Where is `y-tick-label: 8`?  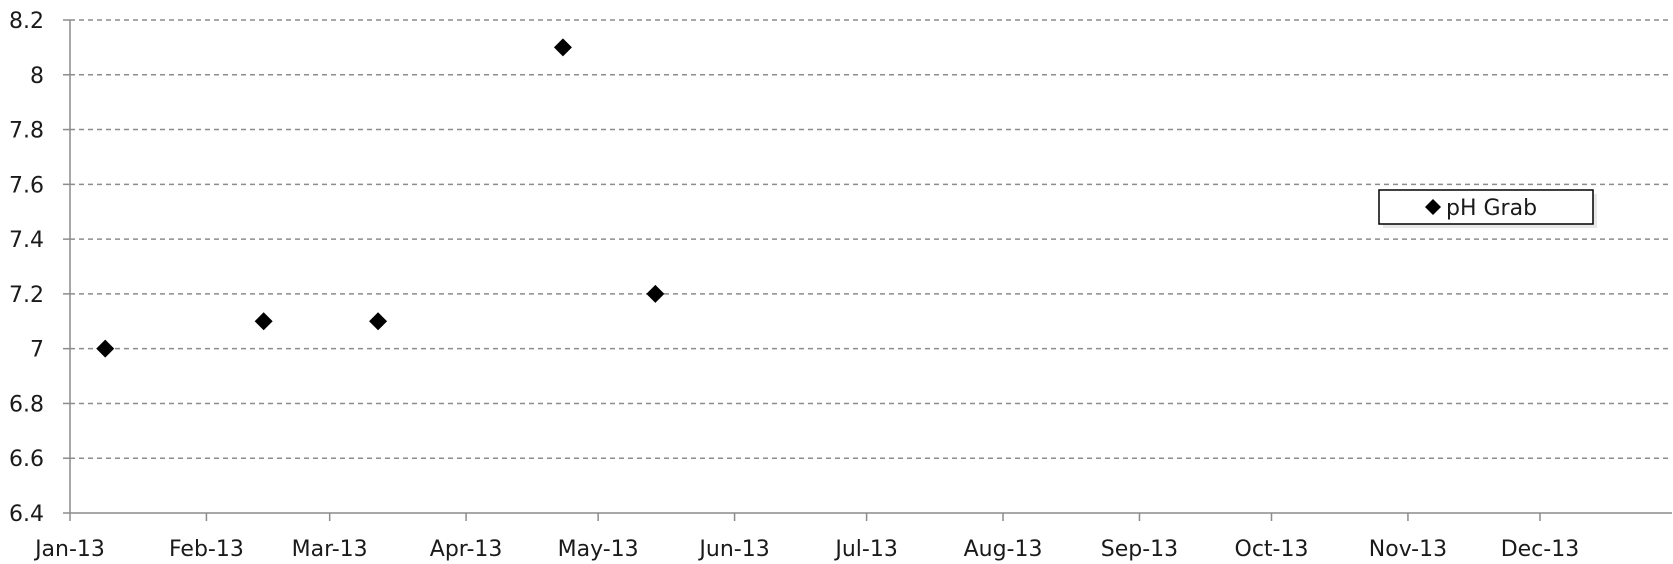 y-tick-label: 8 is located at coordinates (37, 76).